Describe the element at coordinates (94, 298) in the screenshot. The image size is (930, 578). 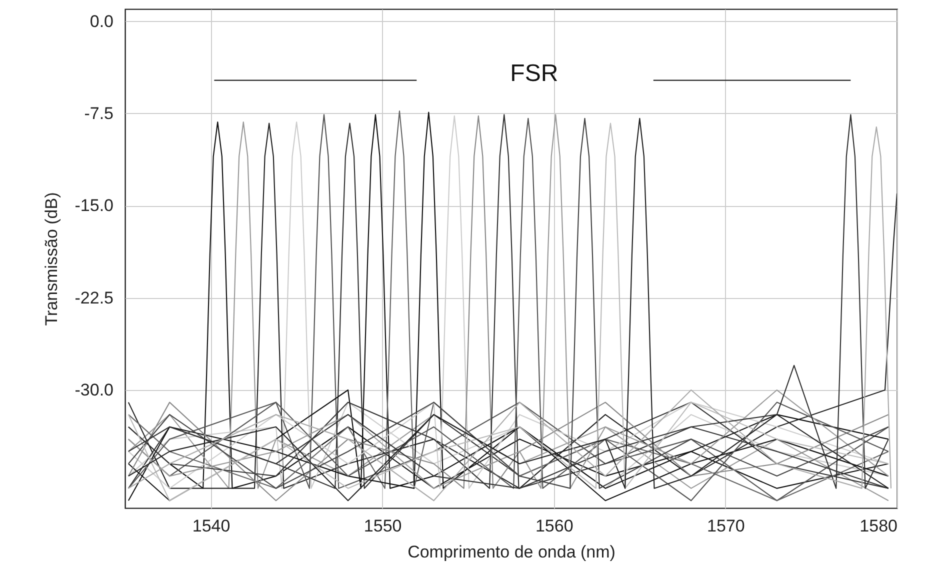
I see `y-tick-label: -22.5` at that location.